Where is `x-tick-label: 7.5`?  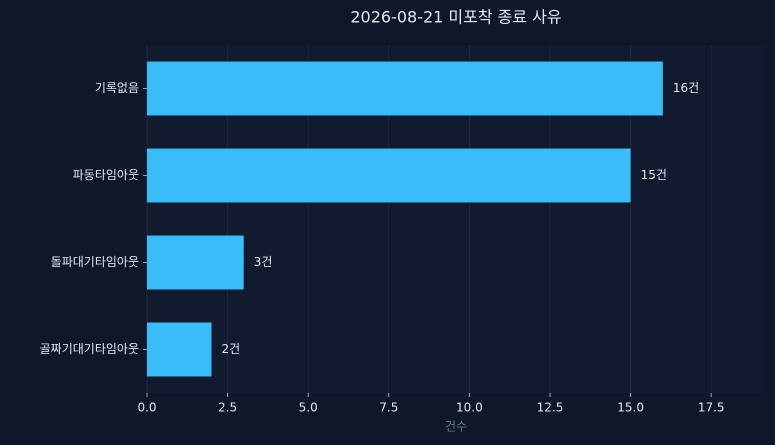 x-tick-label: 7.5 is located at coordinates (388, 408).